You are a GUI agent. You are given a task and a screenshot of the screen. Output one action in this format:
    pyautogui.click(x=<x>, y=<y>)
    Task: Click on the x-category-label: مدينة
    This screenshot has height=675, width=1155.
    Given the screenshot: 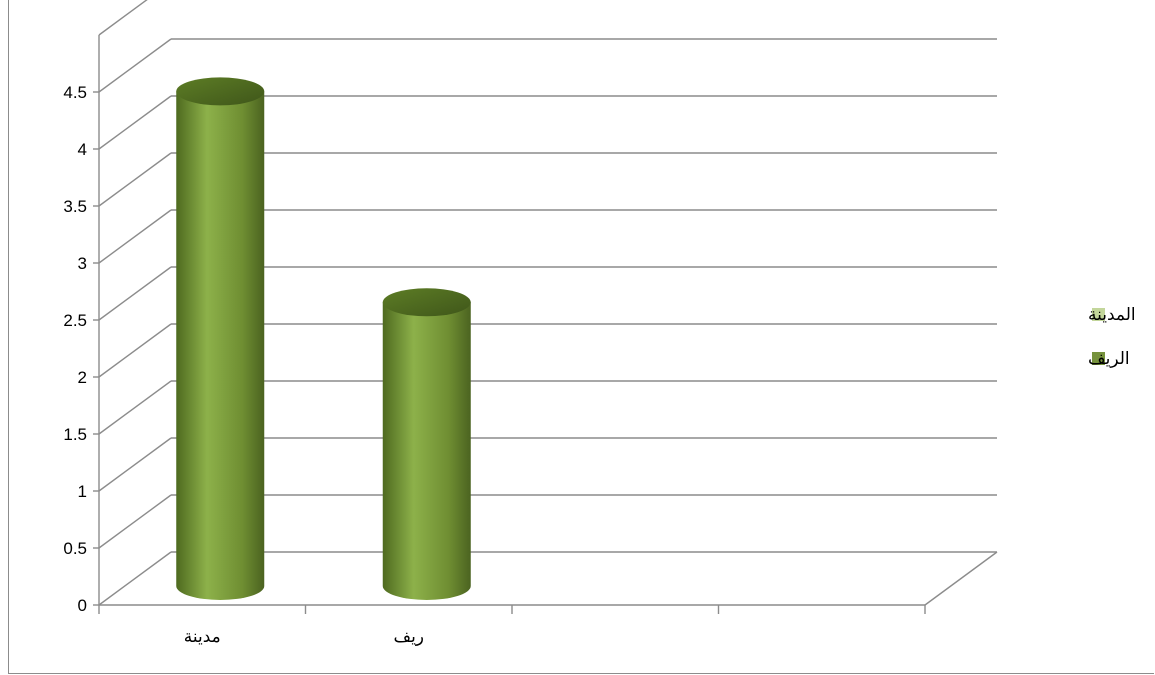 What is the action you would take?
    pyautogui.click(x=202, y=637)
    